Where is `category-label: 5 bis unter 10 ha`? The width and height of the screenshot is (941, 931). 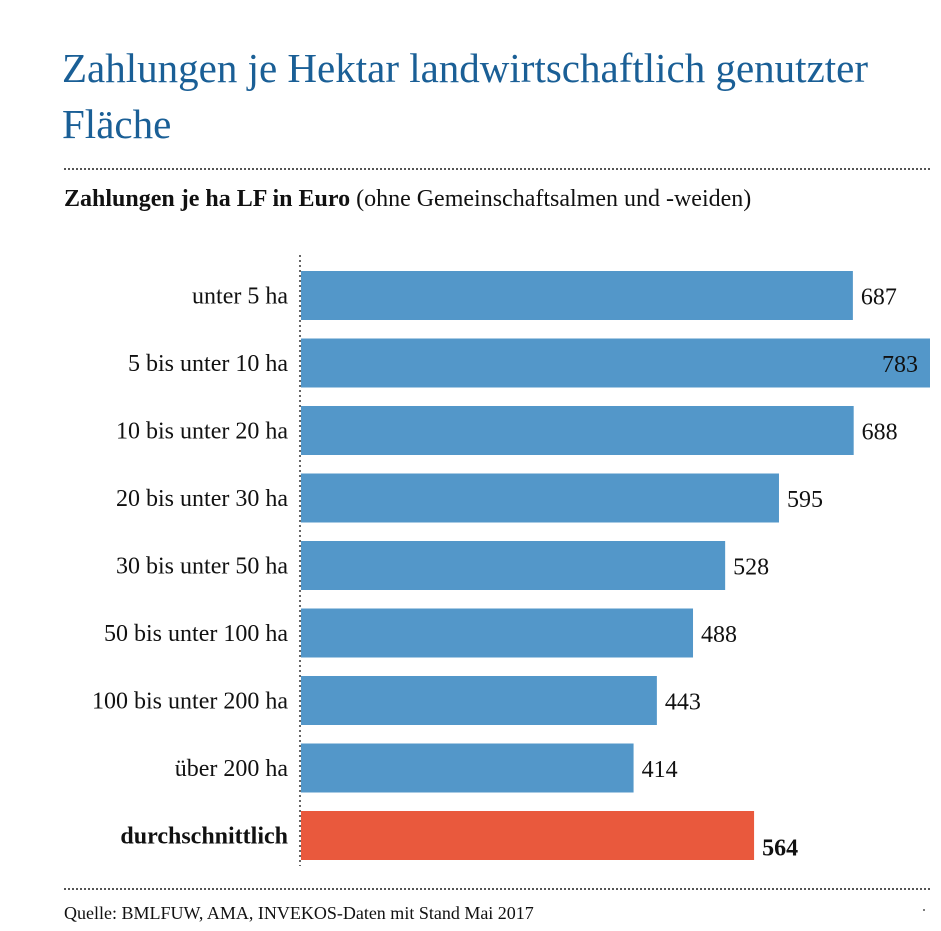 category-label: 5 bis unter 10 ha is located at coordinates (208, 364).